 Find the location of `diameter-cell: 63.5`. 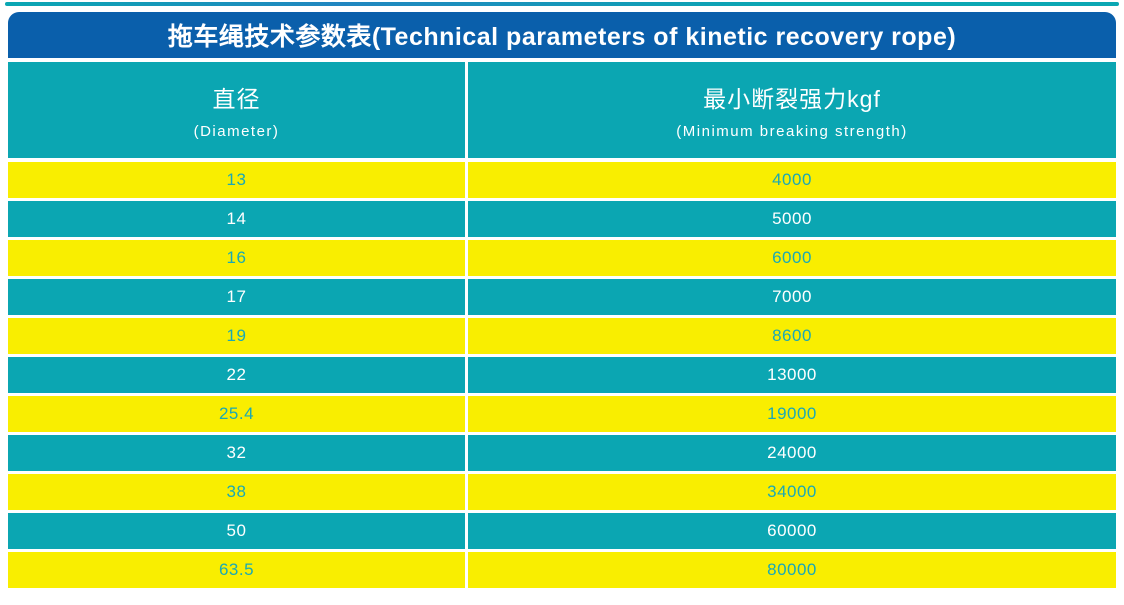

diameter-cell: 63.5 is located at coordinates (236, 570).